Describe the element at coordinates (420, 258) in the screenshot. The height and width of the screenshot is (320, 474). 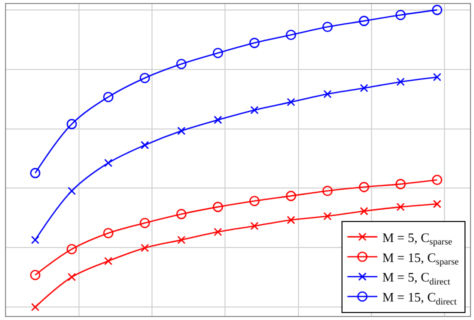
I see `legend-label: M = 15, C$_{sparse}$` at that location.